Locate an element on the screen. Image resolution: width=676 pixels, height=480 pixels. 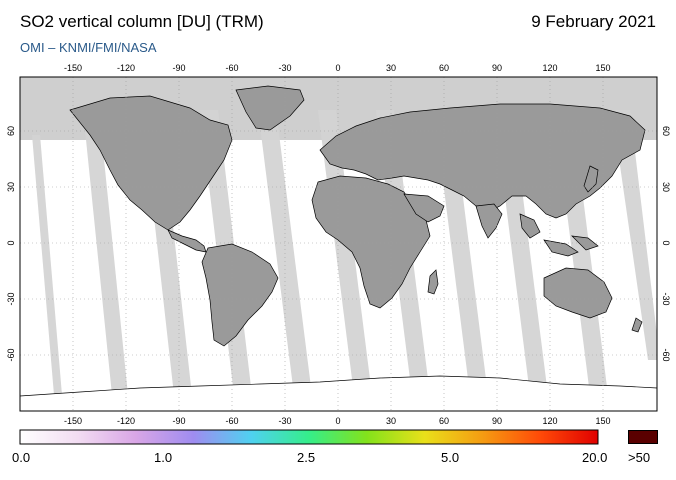
greenland is located at coordinates (270, 108).